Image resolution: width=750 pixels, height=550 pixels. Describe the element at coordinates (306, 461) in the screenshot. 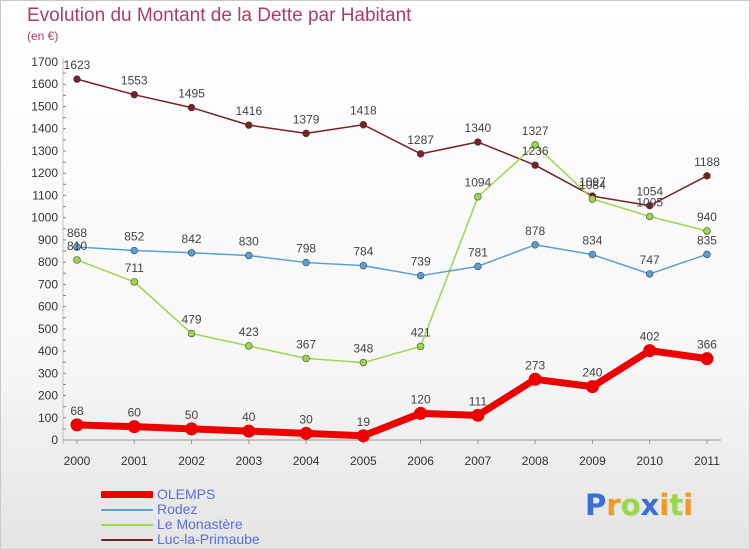

I see `x-tick-label: 2004` at that location.